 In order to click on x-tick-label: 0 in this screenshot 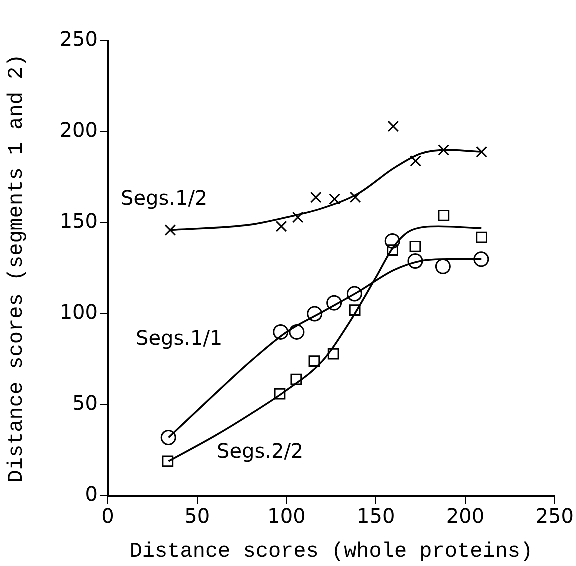, I will do `click(108, 516)`.